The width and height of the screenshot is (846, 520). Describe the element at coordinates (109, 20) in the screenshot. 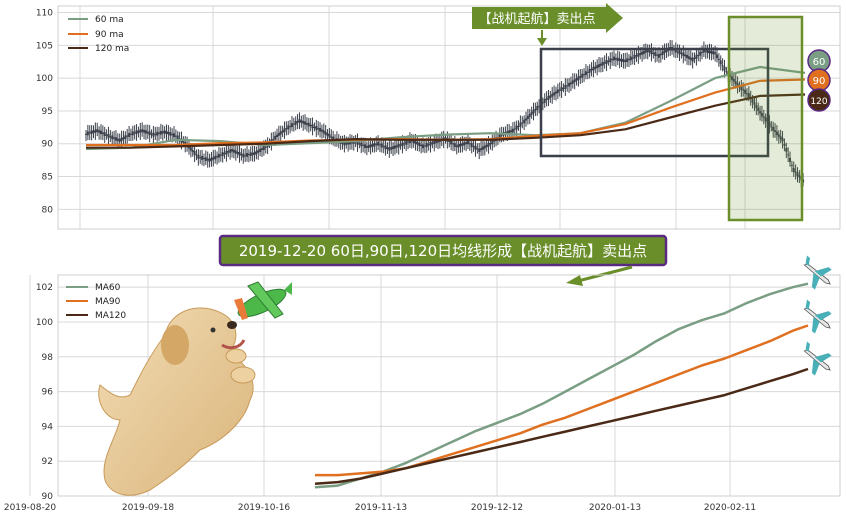

I see `legend-60ma: 60 ma` at that location.